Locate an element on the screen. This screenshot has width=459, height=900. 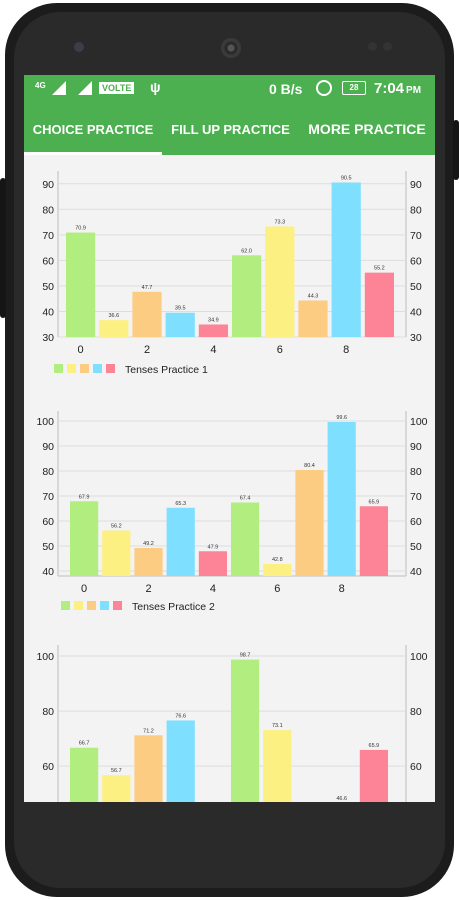
data-speed: 0 B/s is located at coordinates (286, 89).